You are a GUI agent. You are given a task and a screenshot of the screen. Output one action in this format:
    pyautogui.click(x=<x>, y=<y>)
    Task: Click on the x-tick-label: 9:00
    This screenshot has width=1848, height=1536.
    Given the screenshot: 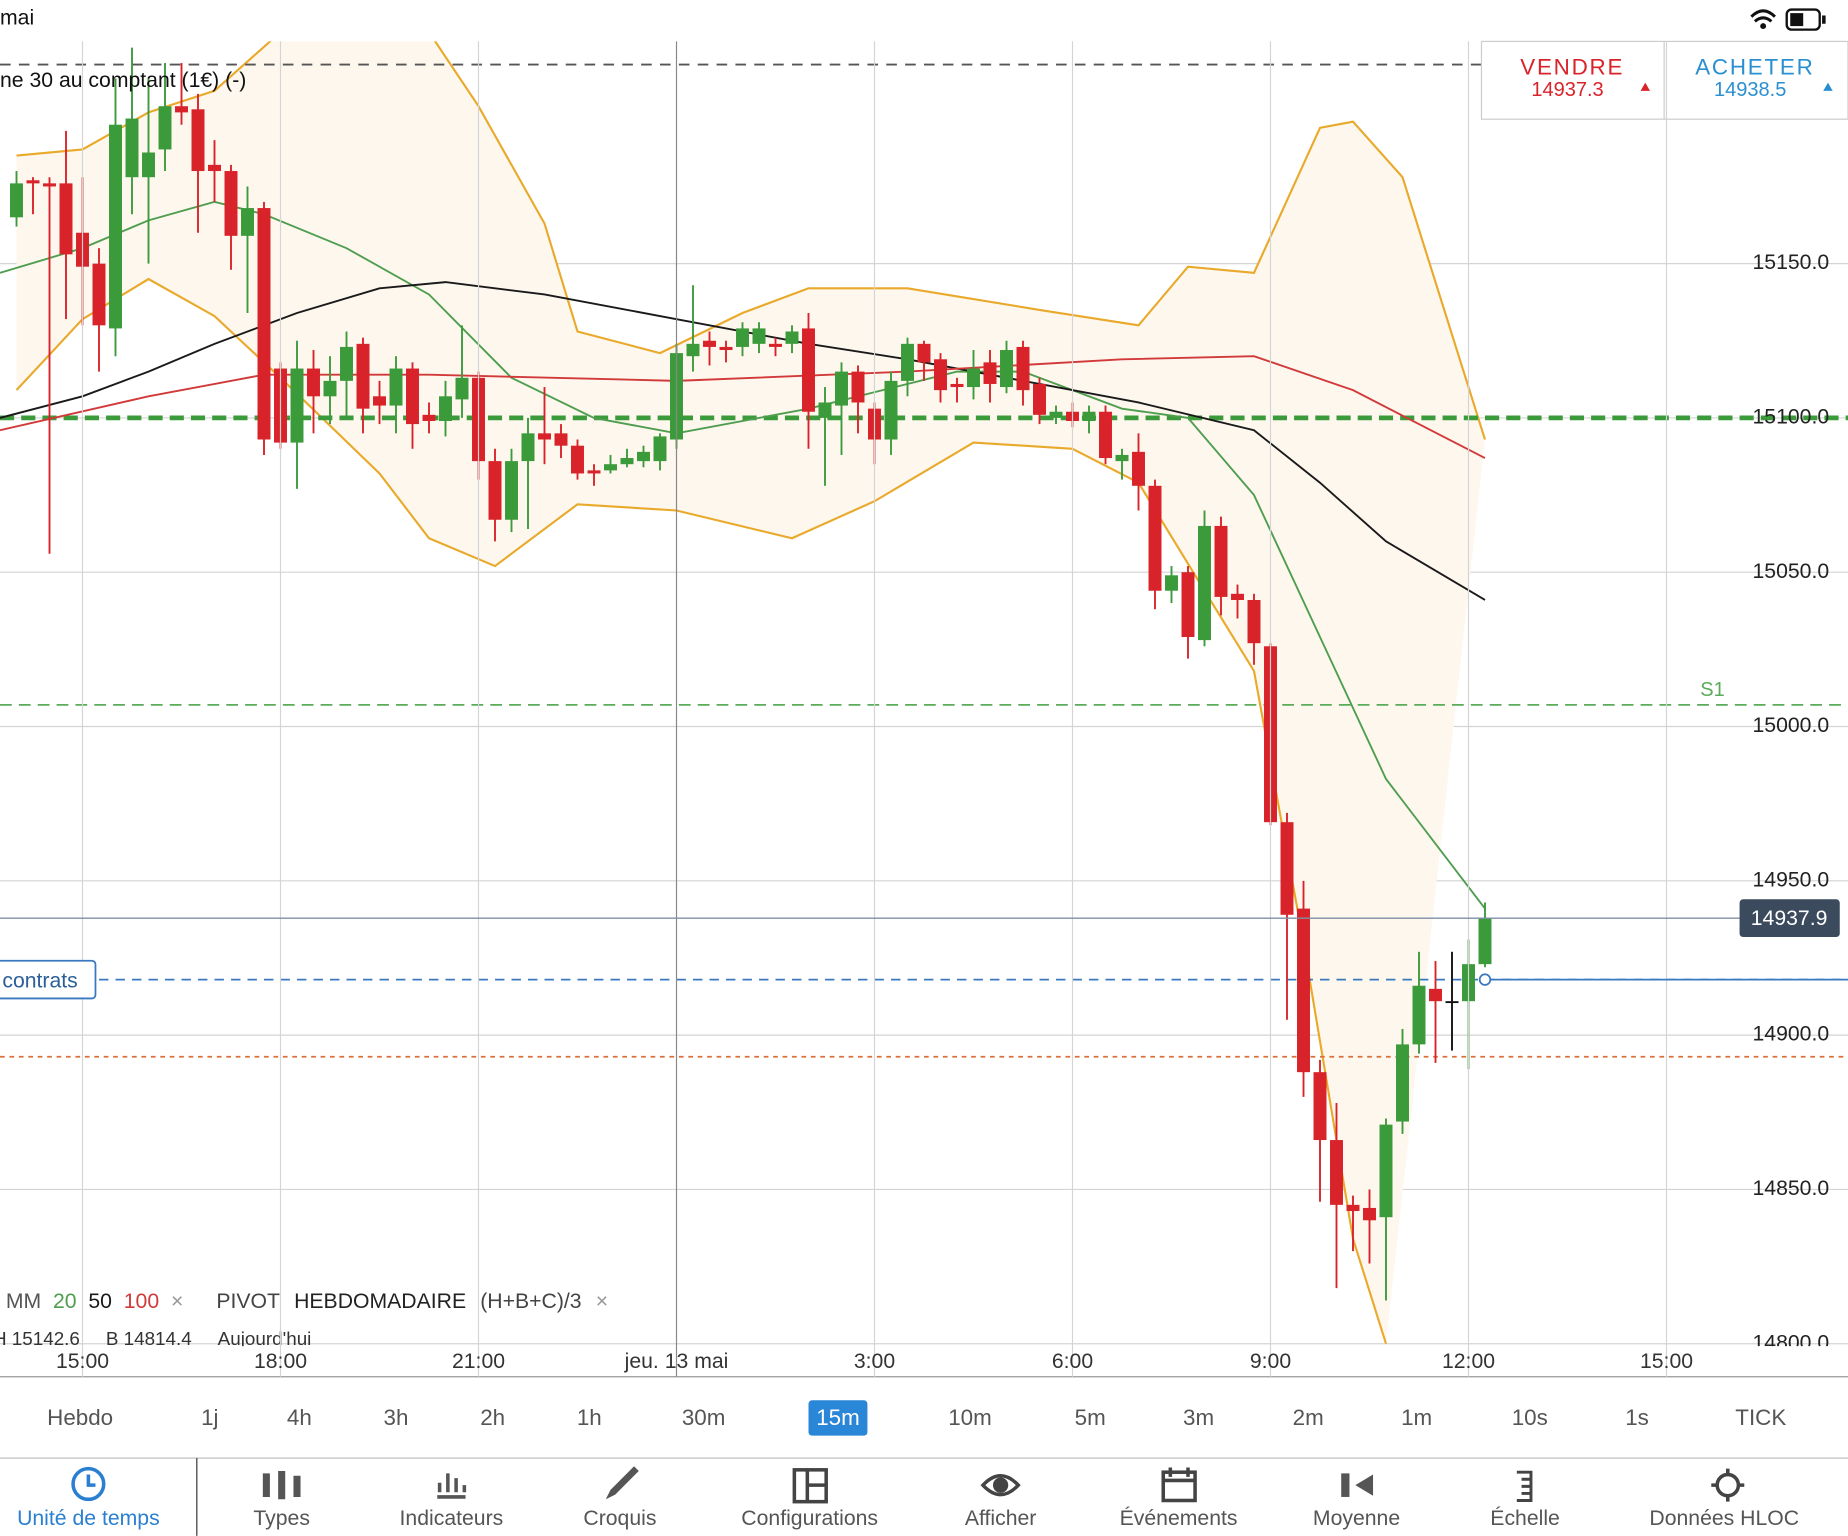 What is the action you would take?
    pyautogui.click(x=1270, y=1361)
    